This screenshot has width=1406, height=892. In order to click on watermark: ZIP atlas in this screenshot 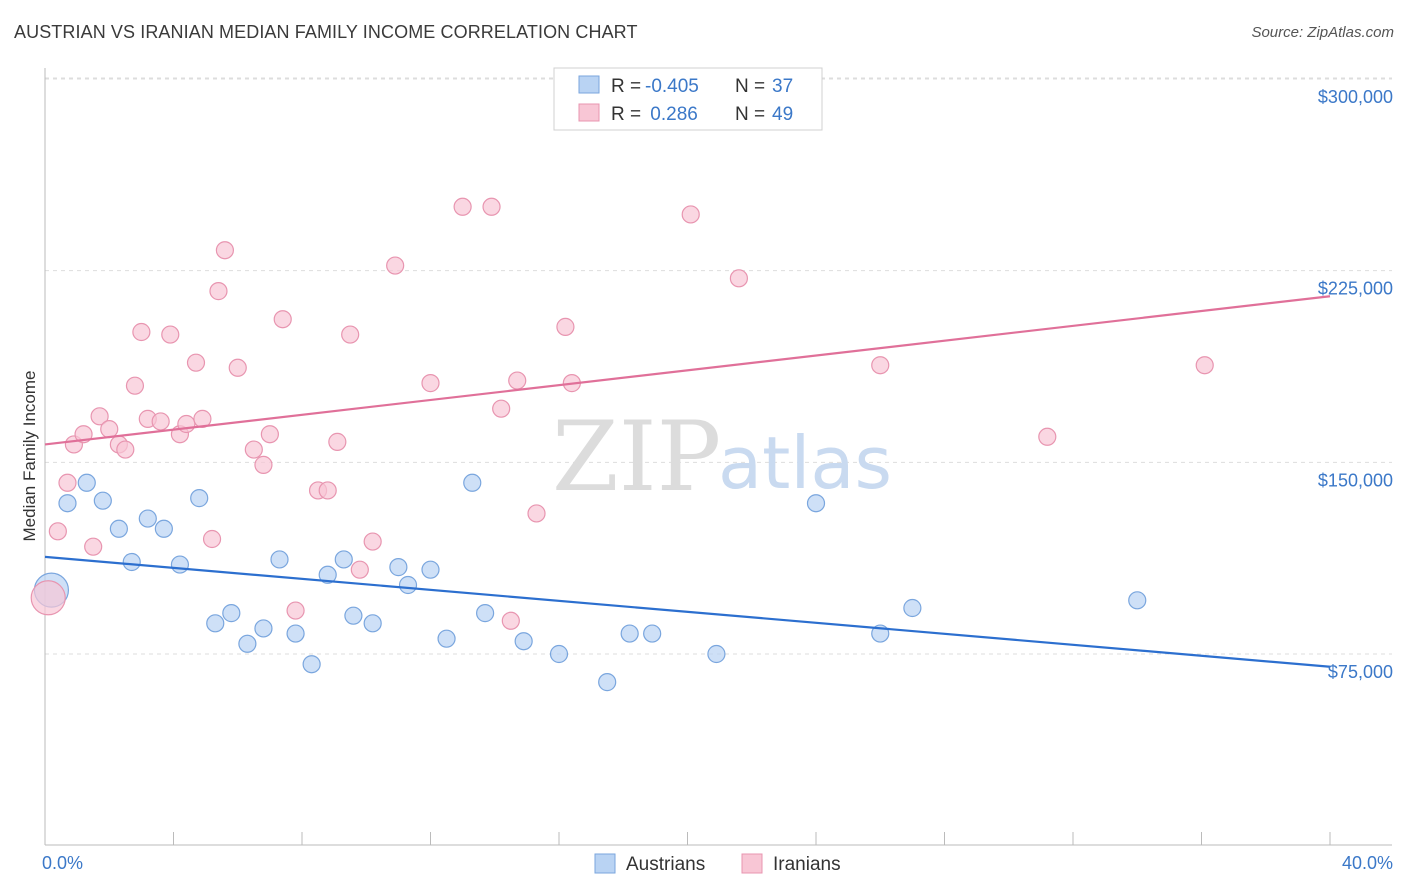, I will do `click(722, 457)`.